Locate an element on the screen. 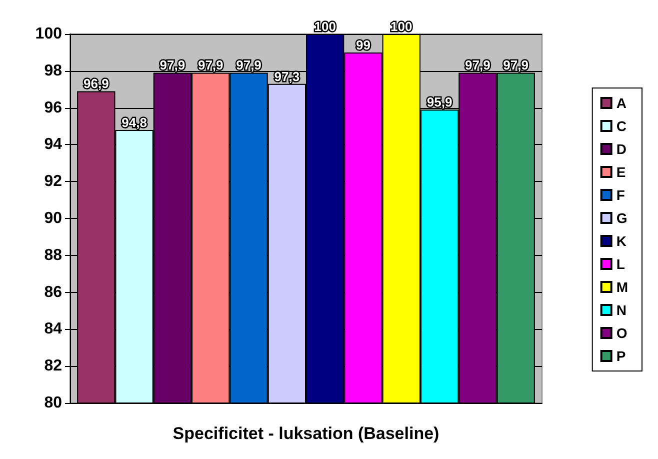 Image resolution: width=658 pixels, height=459 pixels. y-tick-label: 92 is located at coordinates (53, 181).